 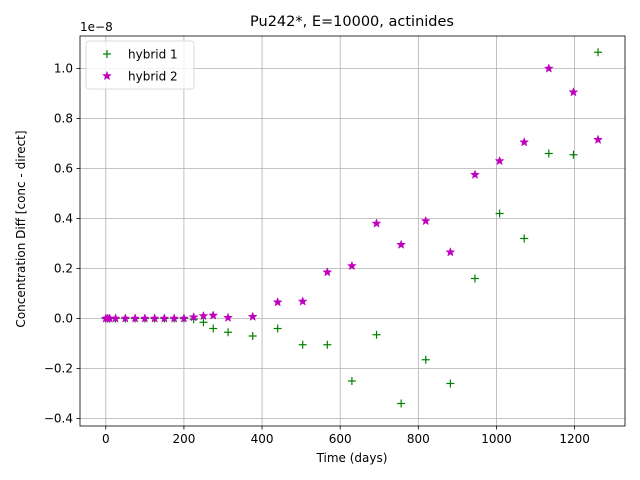 I want to click on y-tick-label: 1.0, so click(x=63, y=69).